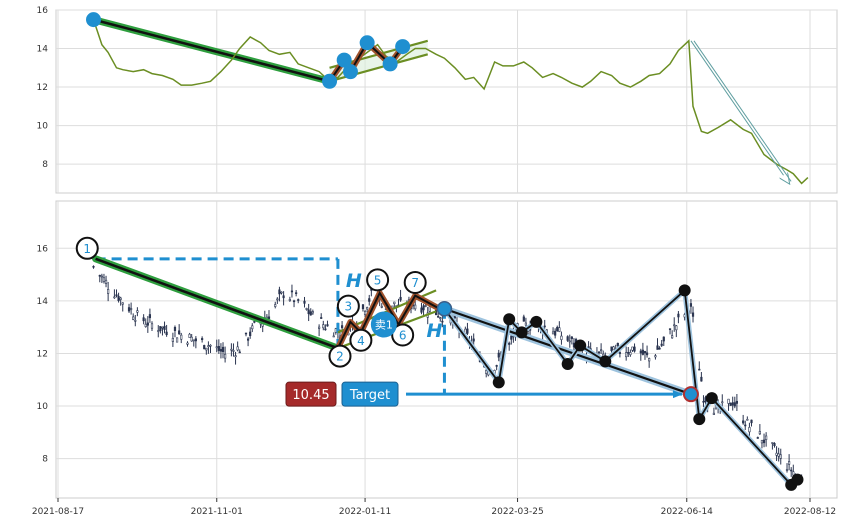 The height and width of the screenshot is (523, 844). I want to click on bottom-y-tick-label: 10, so click(43, 407).